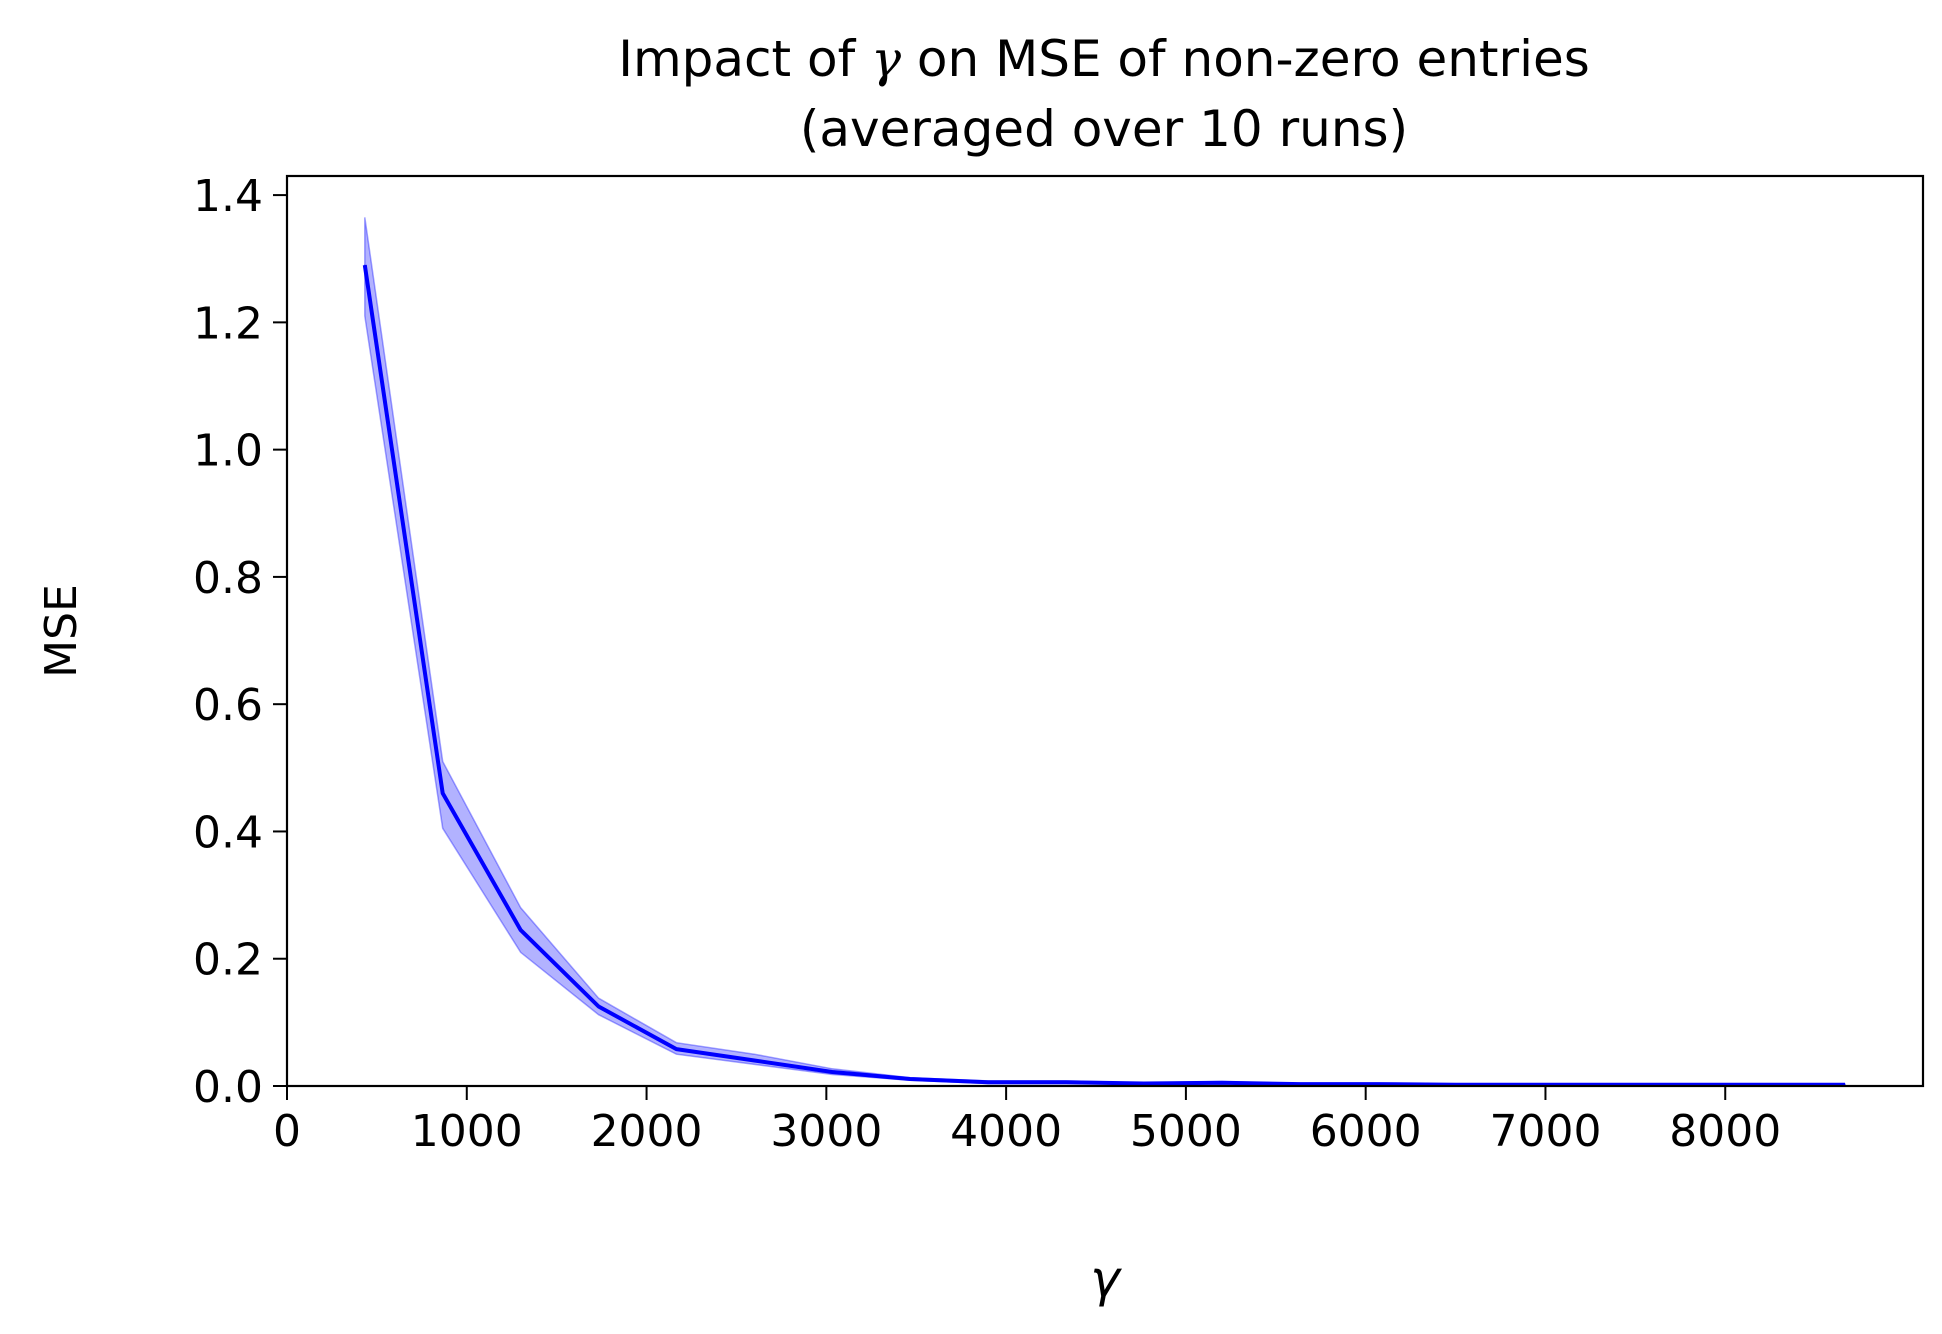  Describe the element at coordinates (1104, 129) in the screenshot. I see `chart-title-line2: (averaged over 10 runs)` at that location.